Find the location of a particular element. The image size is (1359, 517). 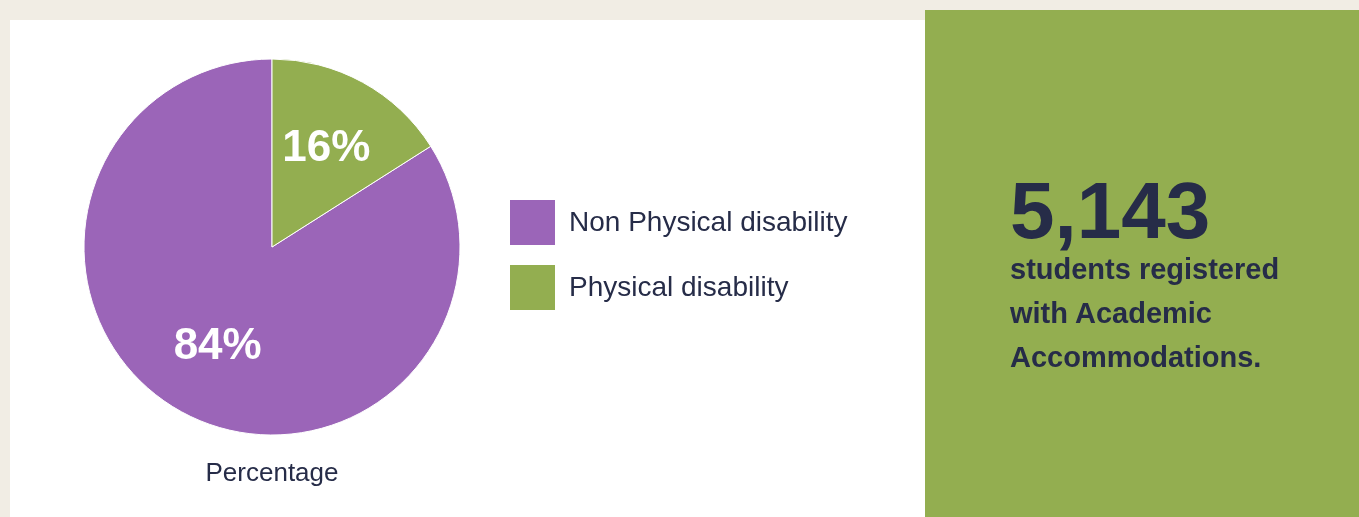

data-label: 84% is located at coordinates (217, 343).